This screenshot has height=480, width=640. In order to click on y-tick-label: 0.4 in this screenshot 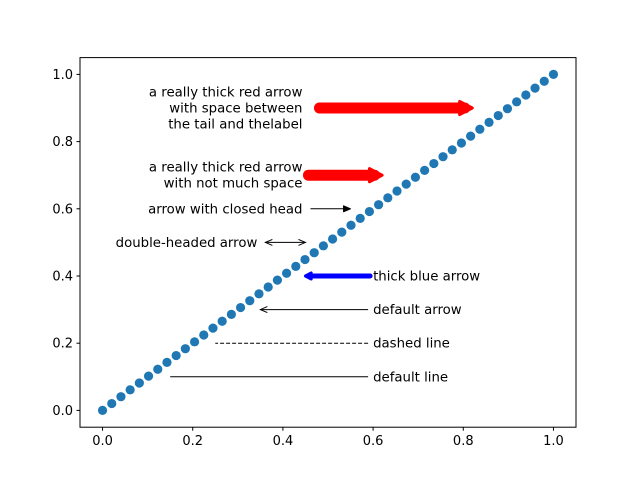, I will do `click(62, 277)`.